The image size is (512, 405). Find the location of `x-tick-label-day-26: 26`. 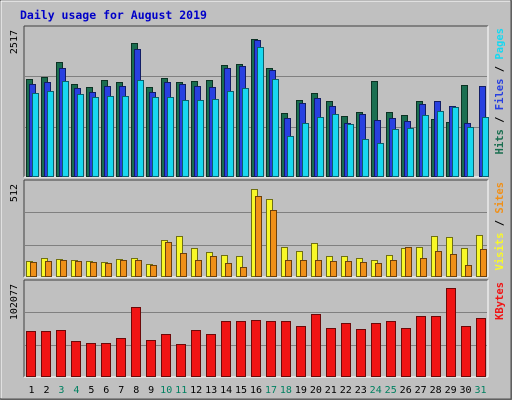

x-tick-label-day-26: 26 is located at coordinates (406, 390).